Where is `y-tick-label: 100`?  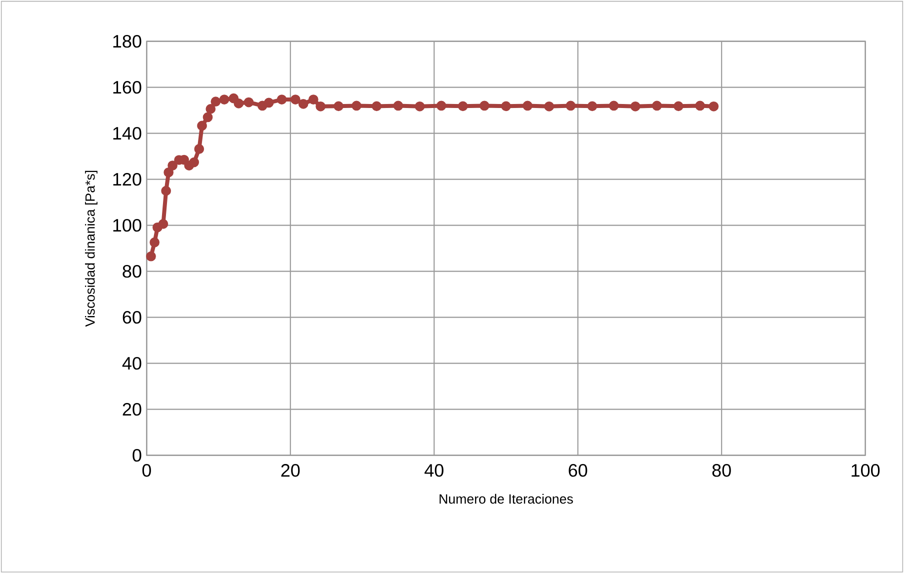 y-tick-label: 100 is located at coordinates (127, 225).